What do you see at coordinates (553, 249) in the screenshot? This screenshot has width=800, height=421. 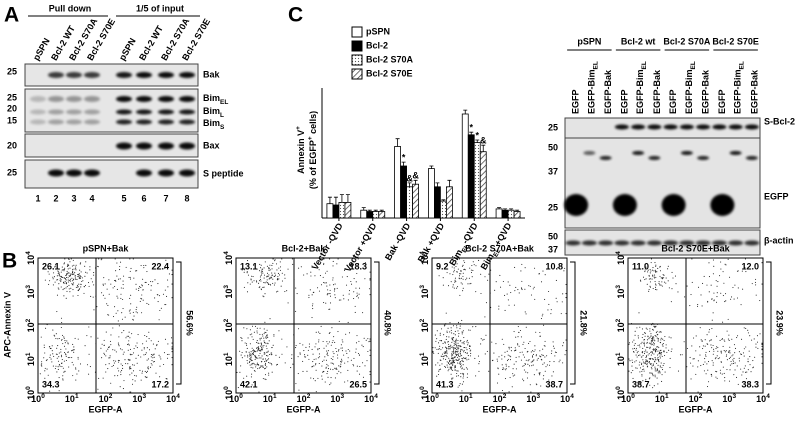 I see `mw-marker: 37` at bounding box center [553, 249].